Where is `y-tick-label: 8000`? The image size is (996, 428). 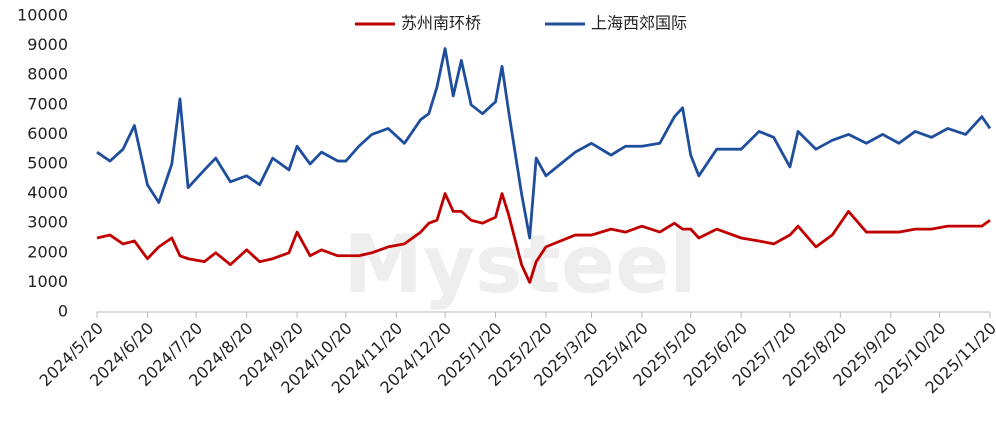
y-tick-label: 8000 is located at coordinates (47, 74).